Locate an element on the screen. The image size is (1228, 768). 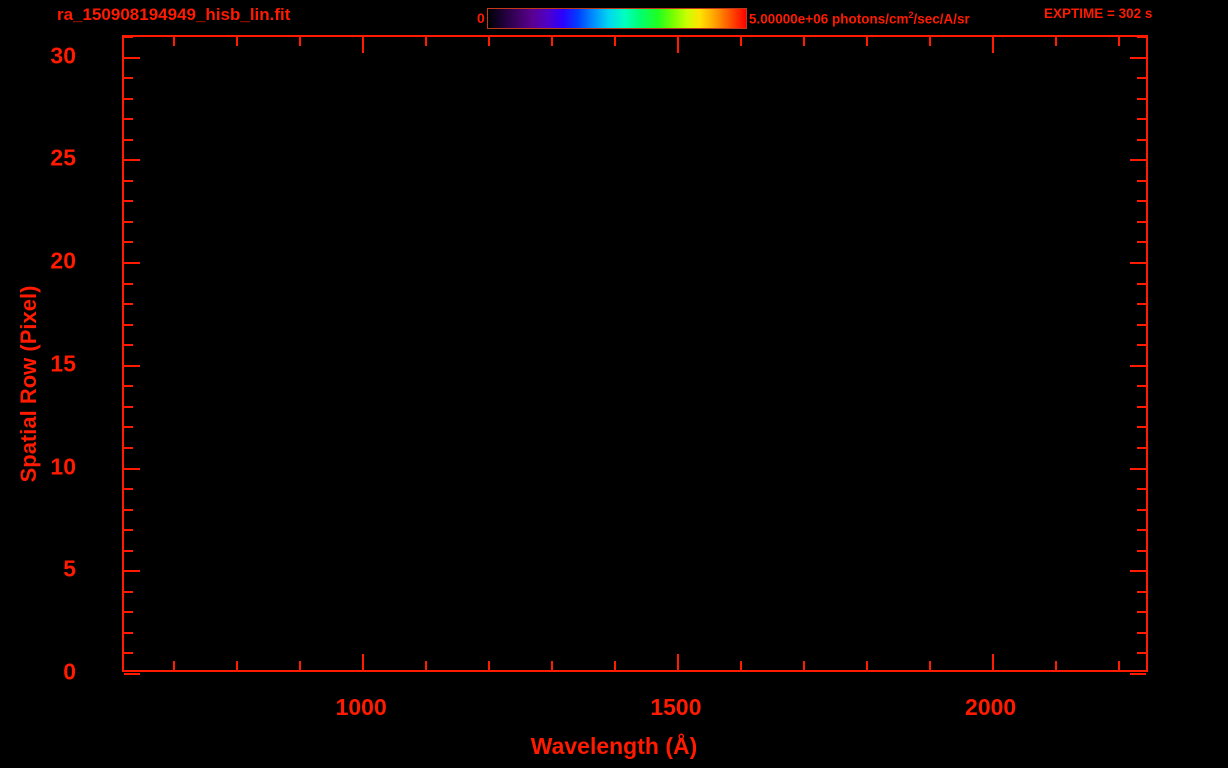
colorbar-max-label: 5.00000e+06 photons/cm2/sec/A/sr is located at coordinates (859, 18).